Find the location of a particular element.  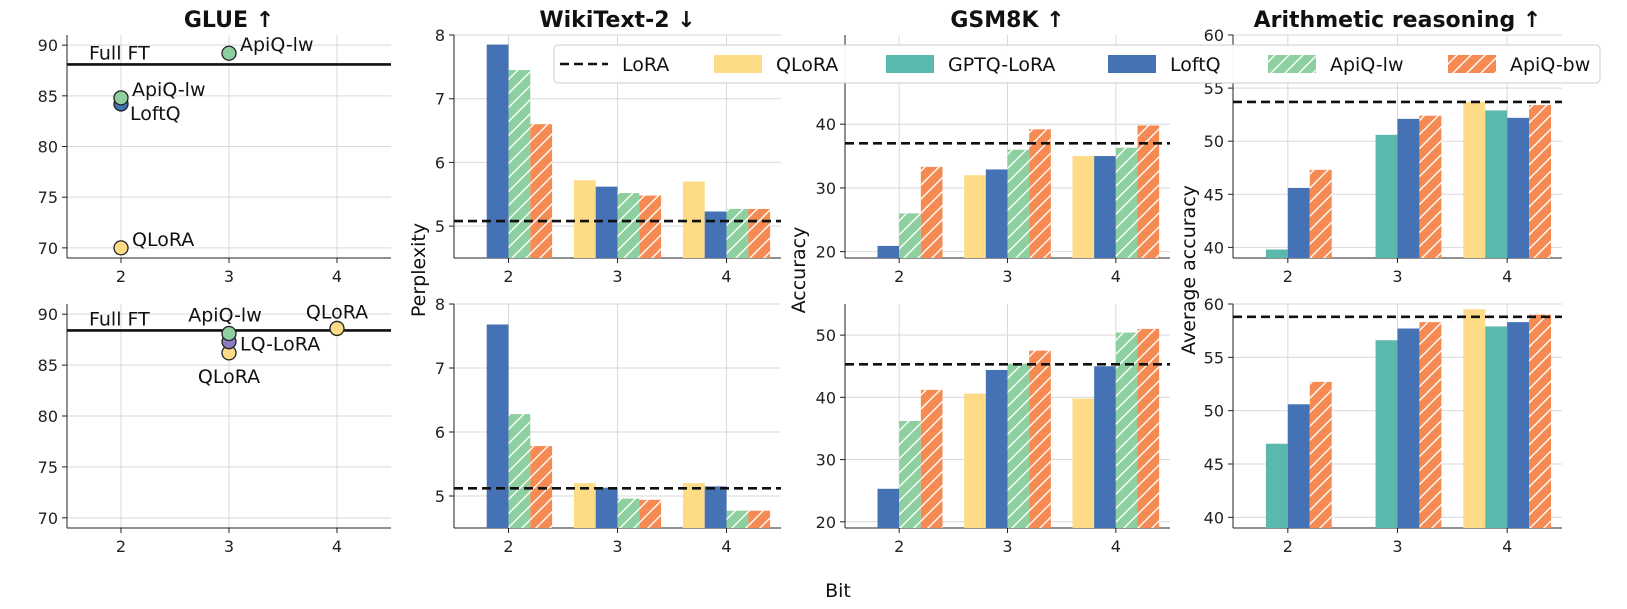

y-tick-label: 45 is located at coordinates (1214, 194).